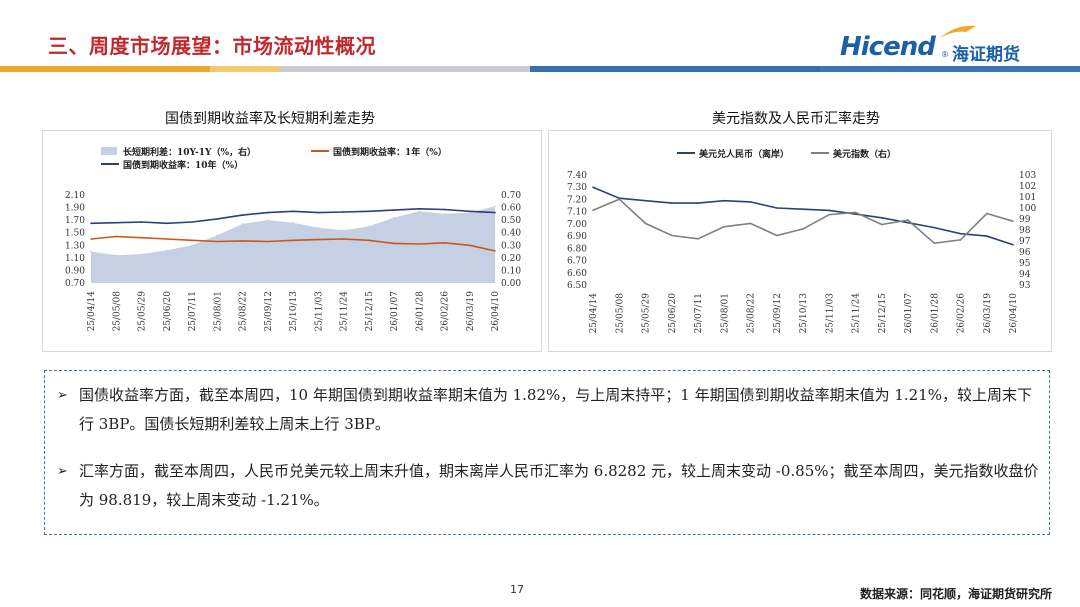 The width and height of the screenshot is (1080, 607). I want to click on logo-swoosh-icon, so click(958, 31).